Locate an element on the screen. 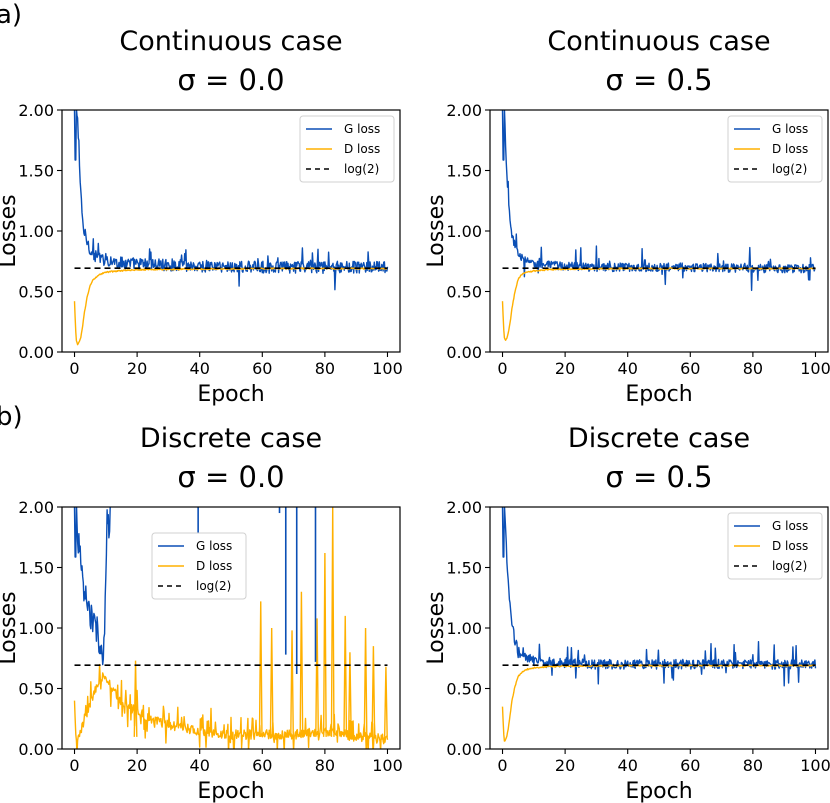 This screenshot has width=830, height=803. panel-label-a: a) is located at coordinates (11, 15).